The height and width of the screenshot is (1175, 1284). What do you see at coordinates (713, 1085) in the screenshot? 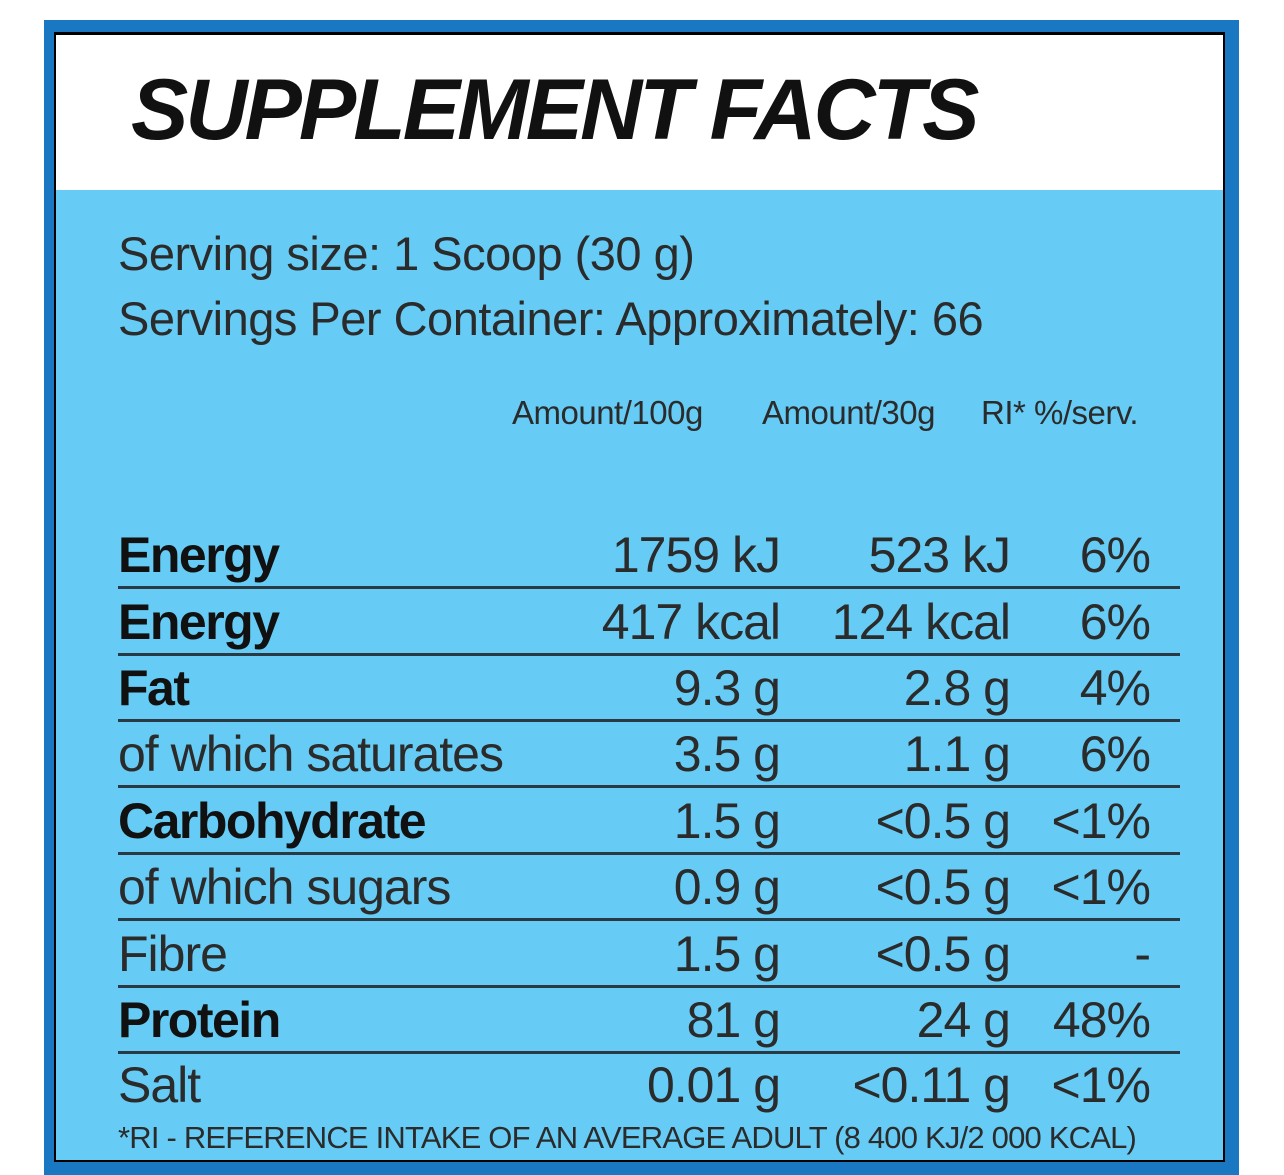
I see `value-per-100g: 0.01 g` at bounding box center [713, 1085].